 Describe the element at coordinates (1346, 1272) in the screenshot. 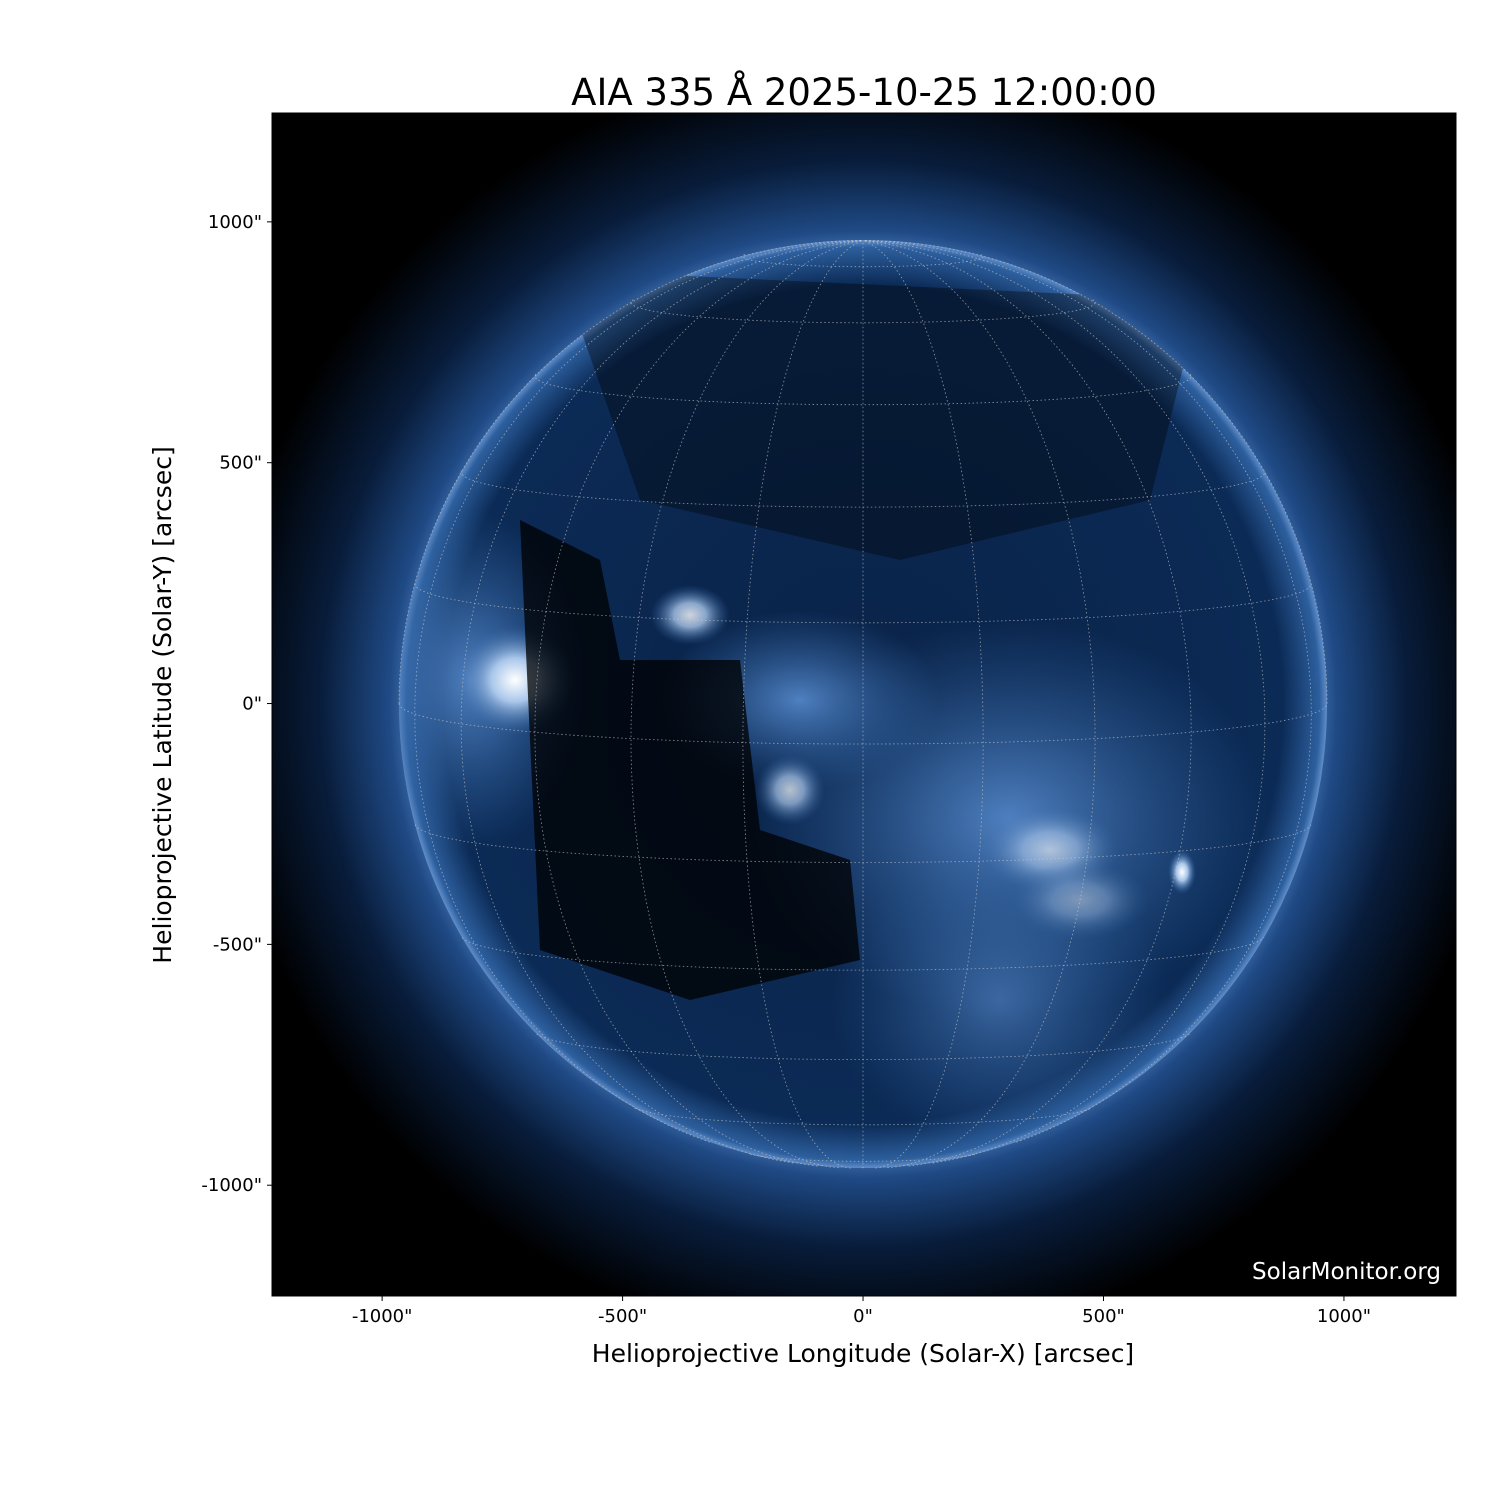

I see `watermark: SolarMonitor.org` at that location.